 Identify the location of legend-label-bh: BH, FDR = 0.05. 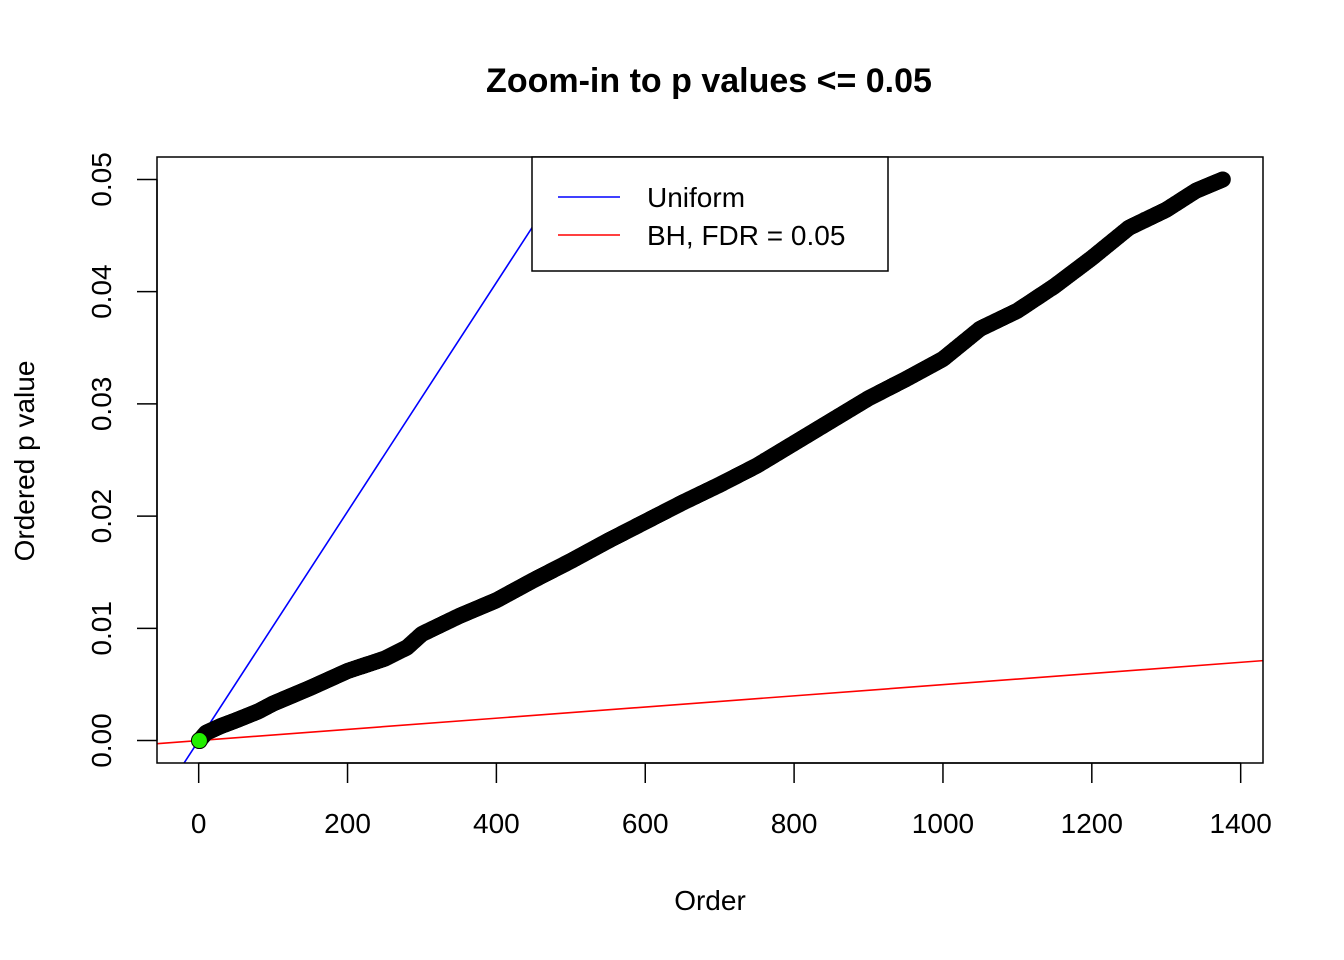
(746, 235).